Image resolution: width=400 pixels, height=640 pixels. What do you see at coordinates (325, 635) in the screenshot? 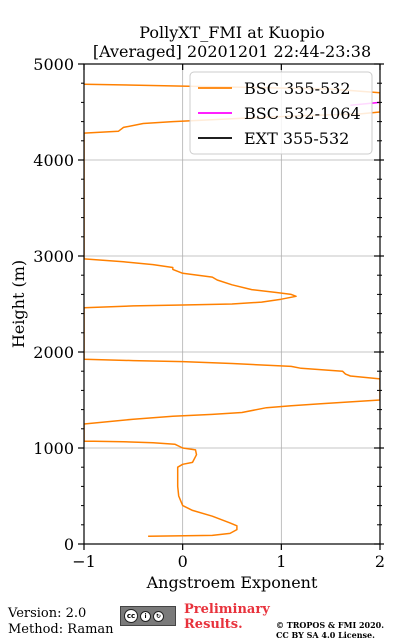
I see `copyright-line2: CC BY SA 4.0 License.` at bounding box center [325, 635].